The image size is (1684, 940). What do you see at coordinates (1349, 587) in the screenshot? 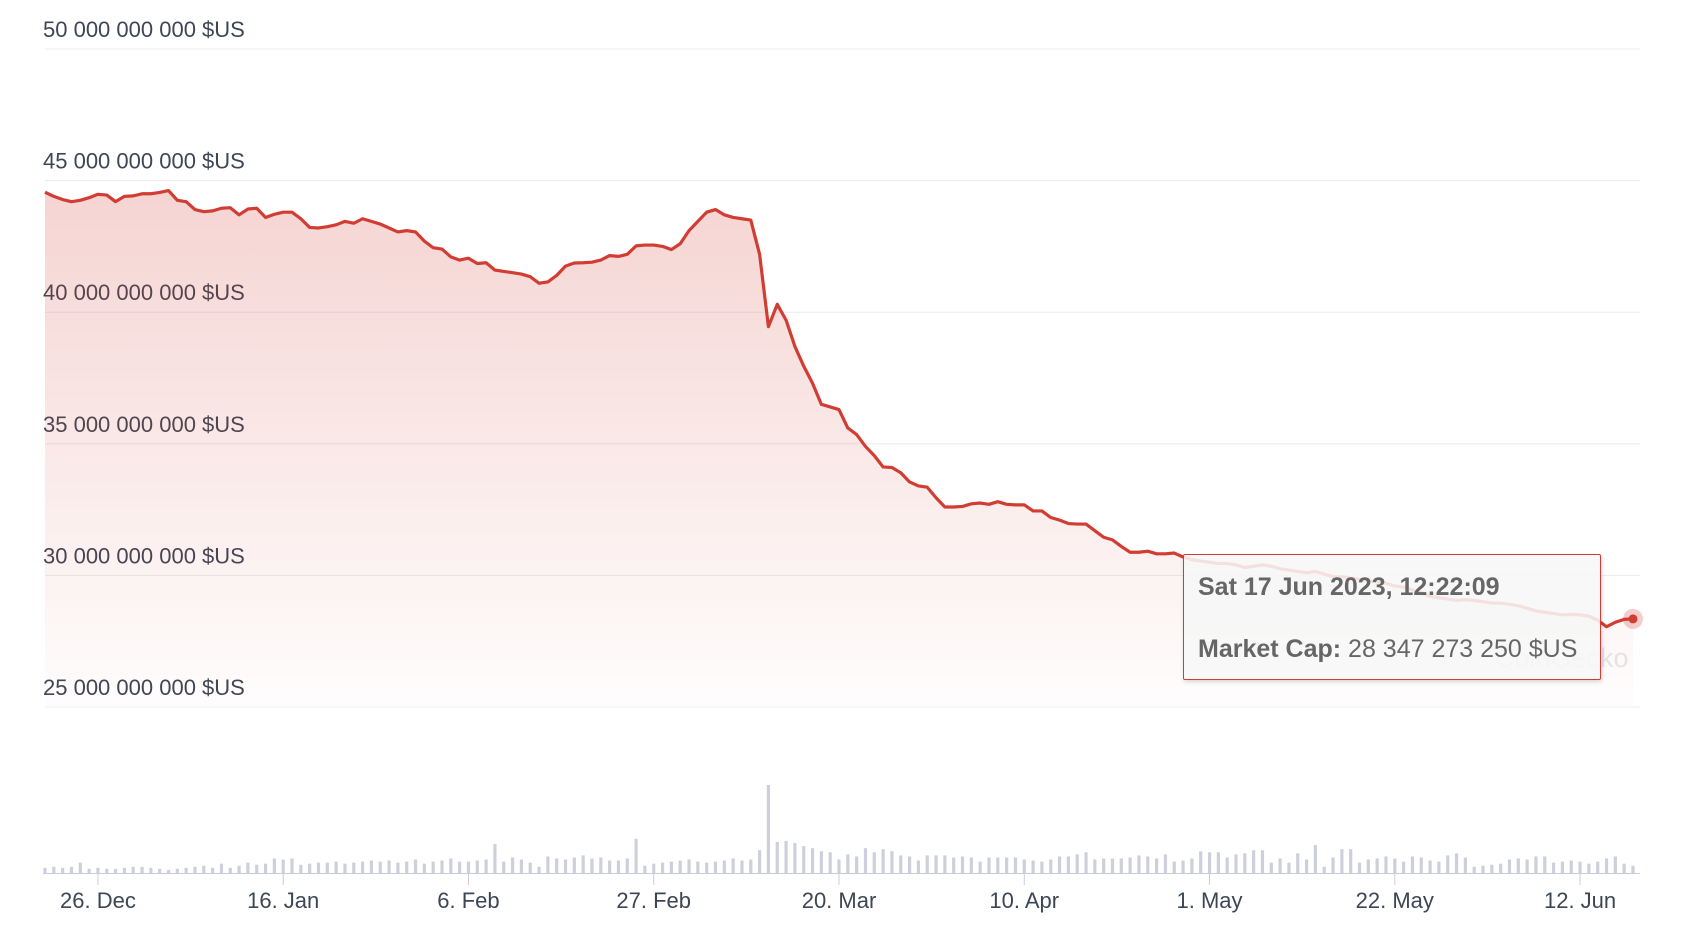
I see `tooltip-title: Sat 17 Jun 2023, 12:22:09` at bounding box center [1349, 587].